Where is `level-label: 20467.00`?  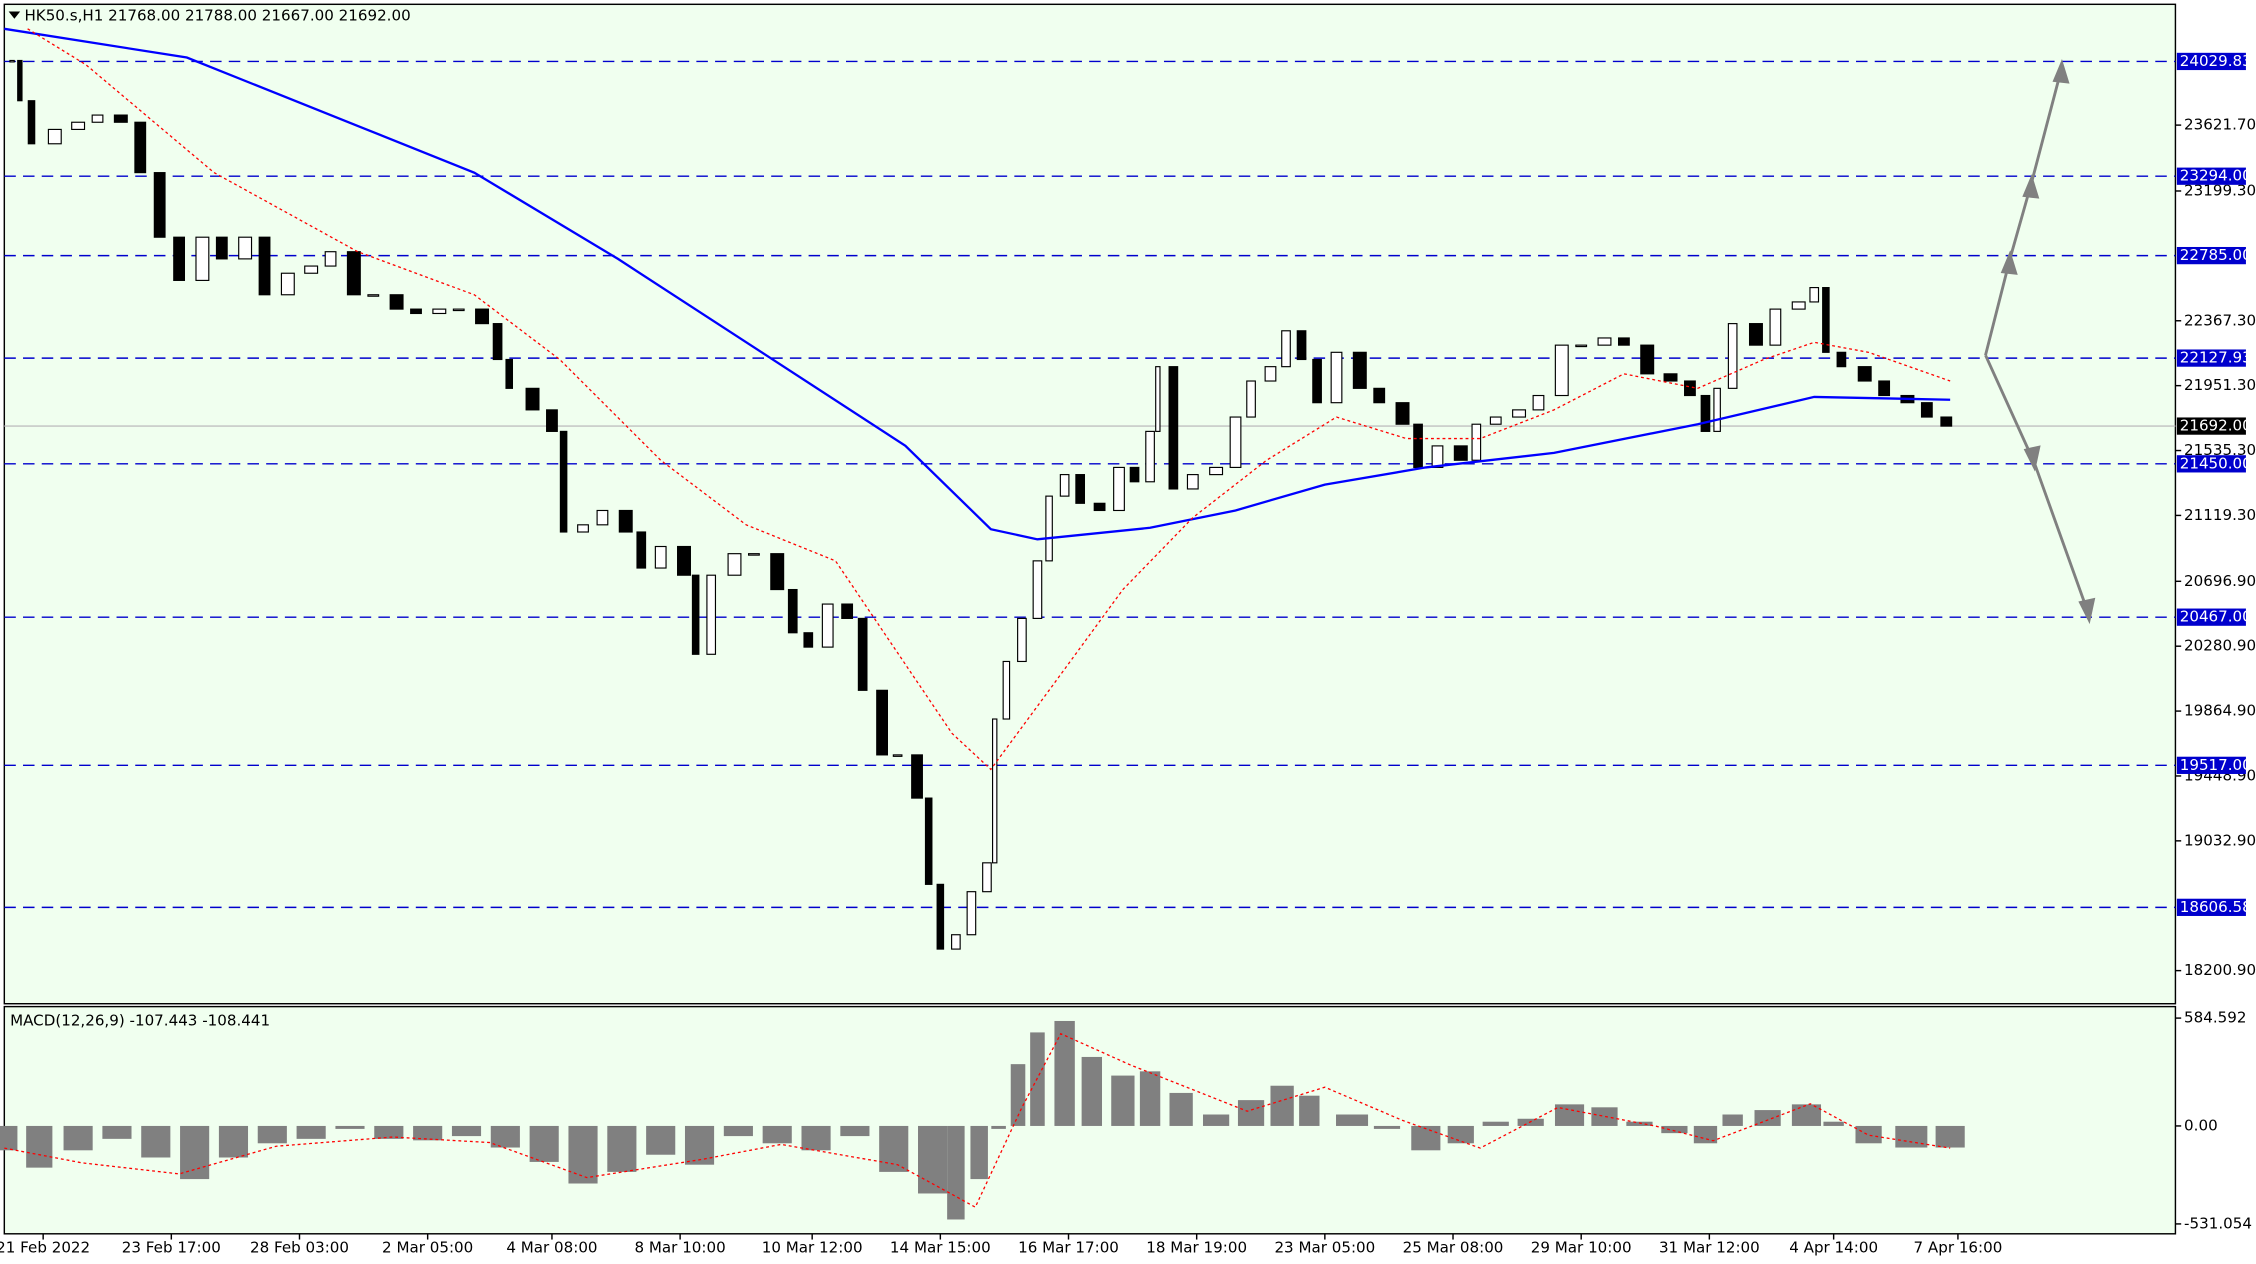 level-label: 20467.00 is located at coordinates (2216, 617).